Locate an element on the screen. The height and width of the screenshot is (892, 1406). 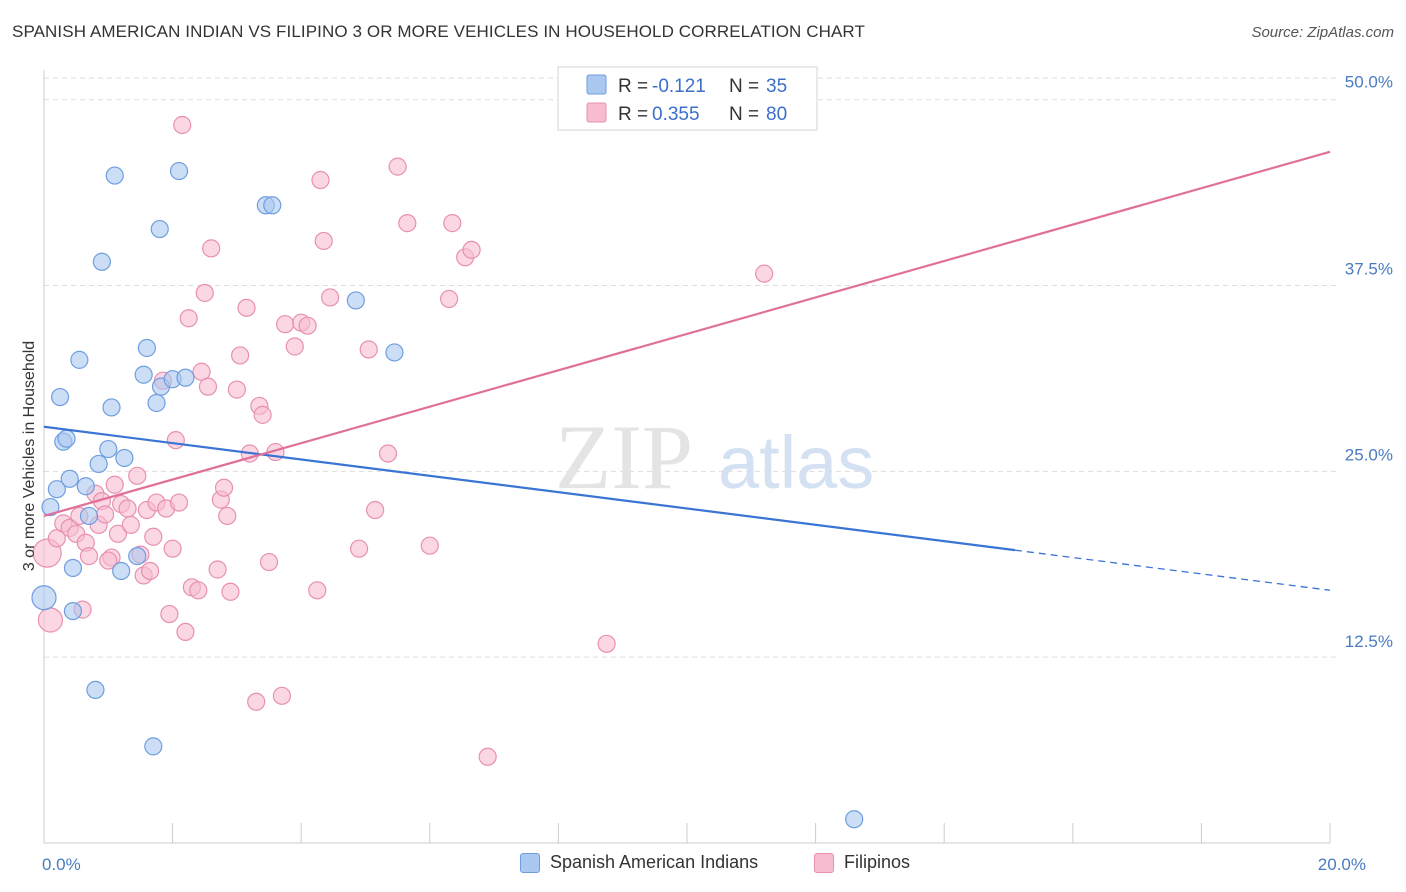
bottom-legend-filipinos: Filipinos is located at coordinates (862, 862).